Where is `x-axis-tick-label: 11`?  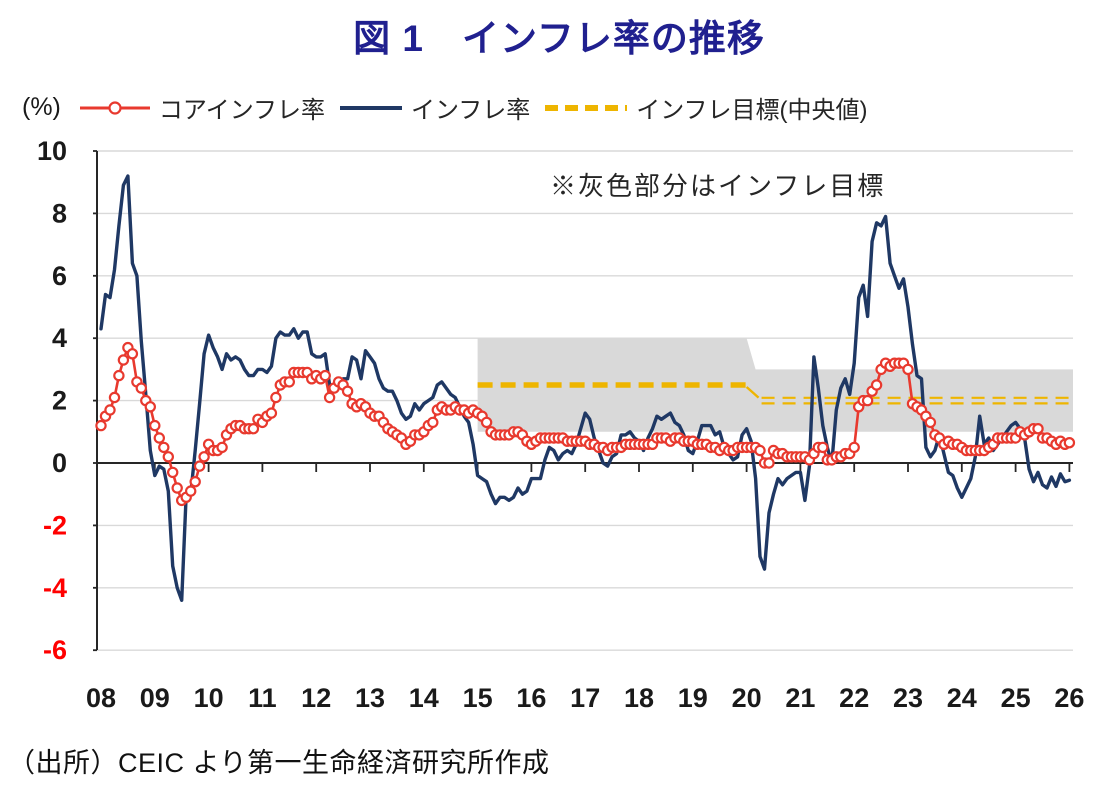
x-axis-tick-label: 11 is located at coordinates (262, 698).